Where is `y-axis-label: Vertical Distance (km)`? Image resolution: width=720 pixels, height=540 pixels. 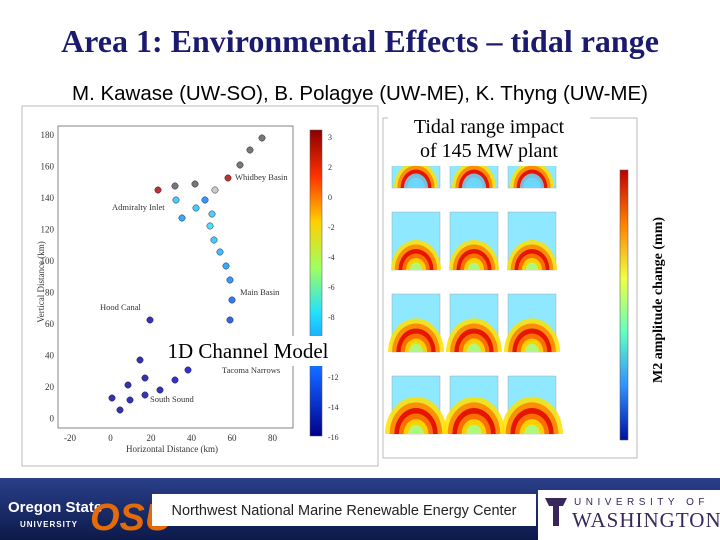 y-axis-label: Vertical Distance (km) is located at coordinates (41, 281).